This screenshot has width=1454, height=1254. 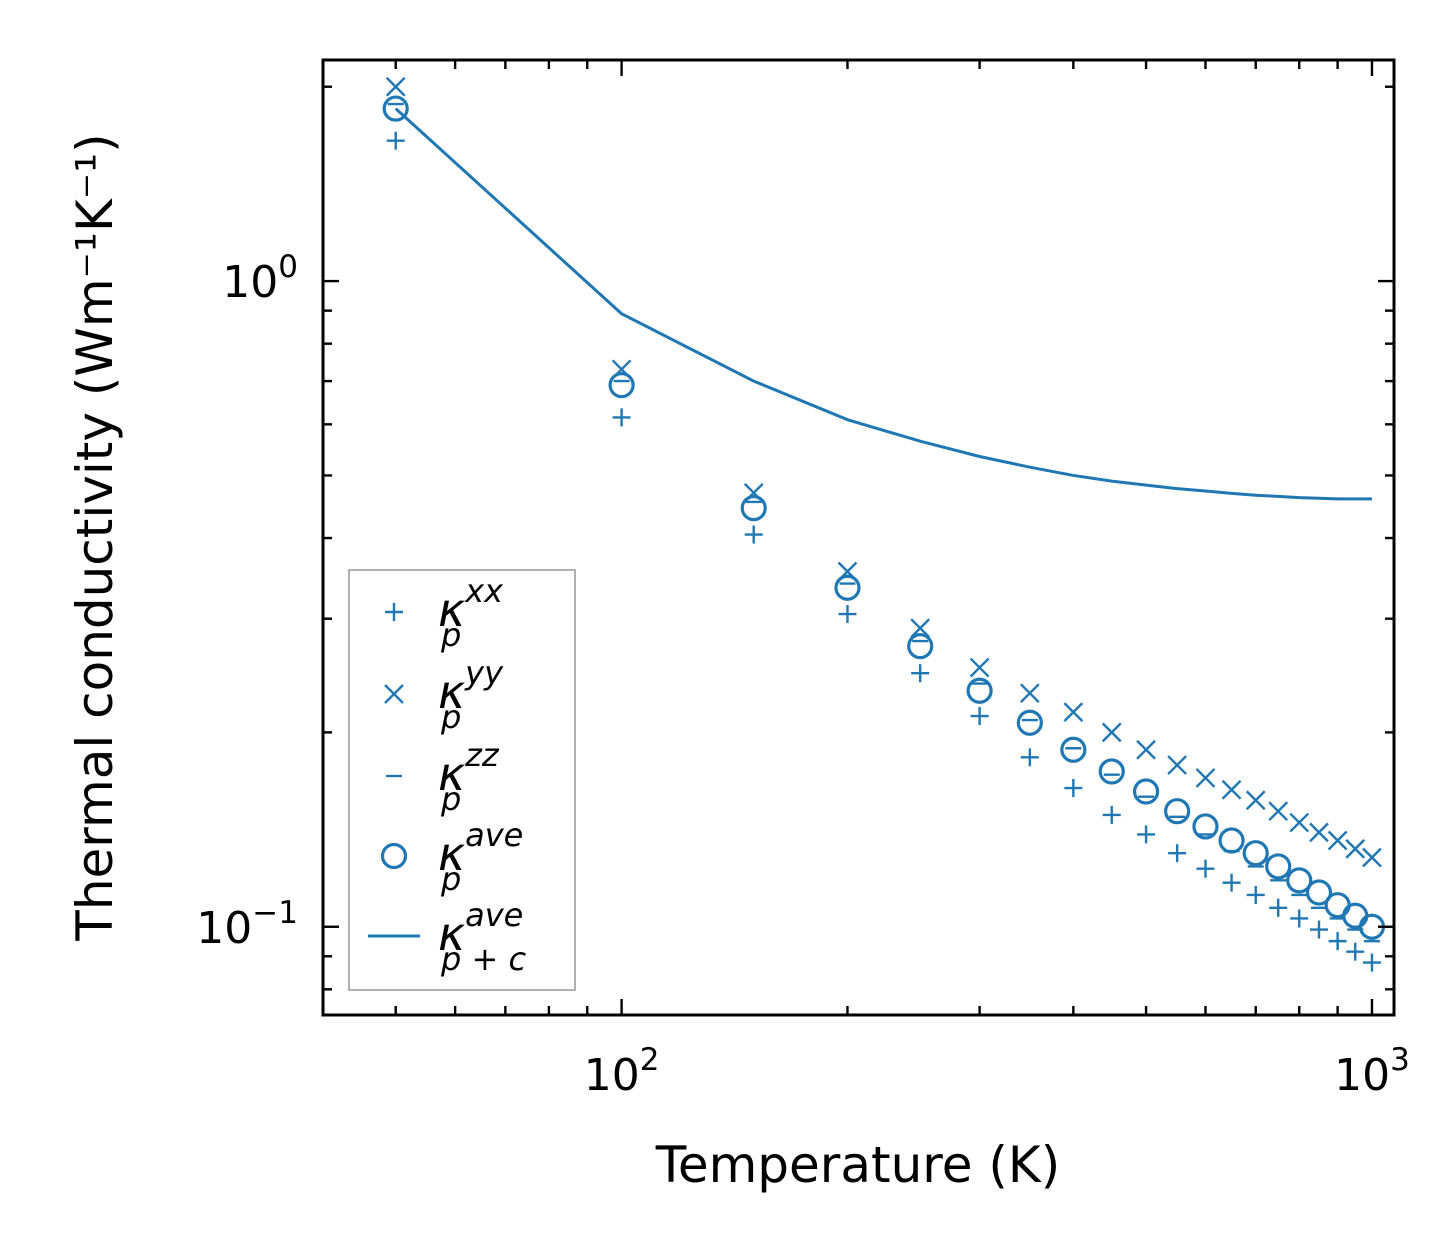 What do you see at coordinates (471, 613) in the screenshot?
I see `legend-label-kappa-p-xx: κxx p` at bounding box center [471, 613].